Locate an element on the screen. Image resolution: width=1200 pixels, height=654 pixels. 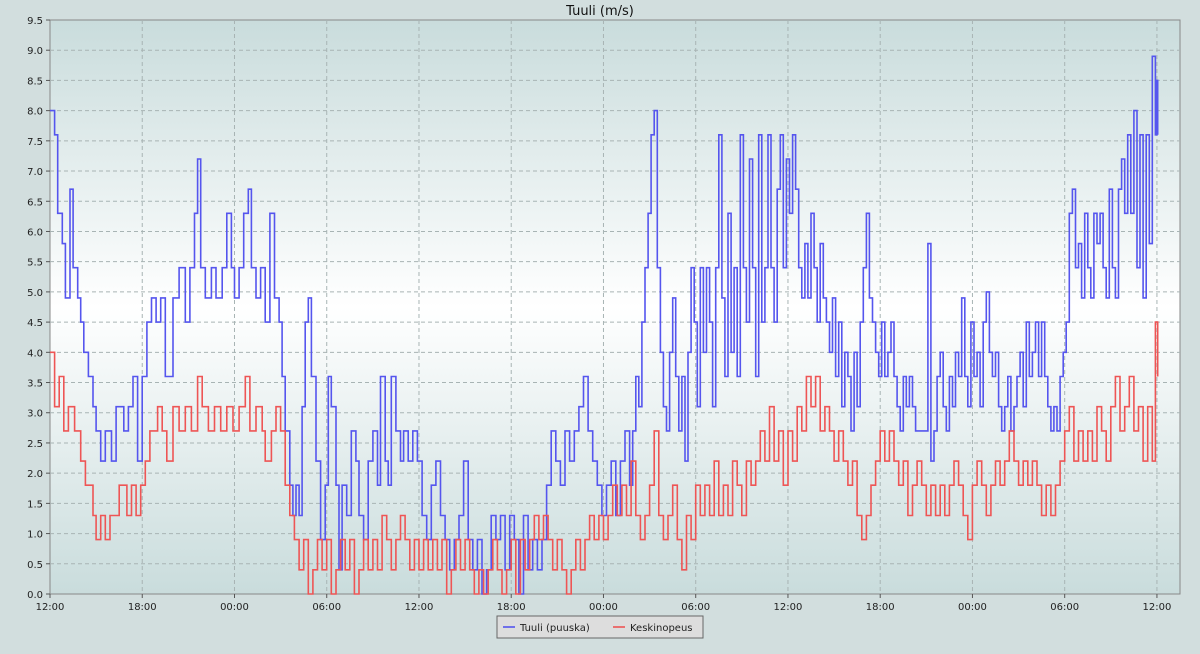
y-tick-label: 0.0 is located at coordinates (35, 595).